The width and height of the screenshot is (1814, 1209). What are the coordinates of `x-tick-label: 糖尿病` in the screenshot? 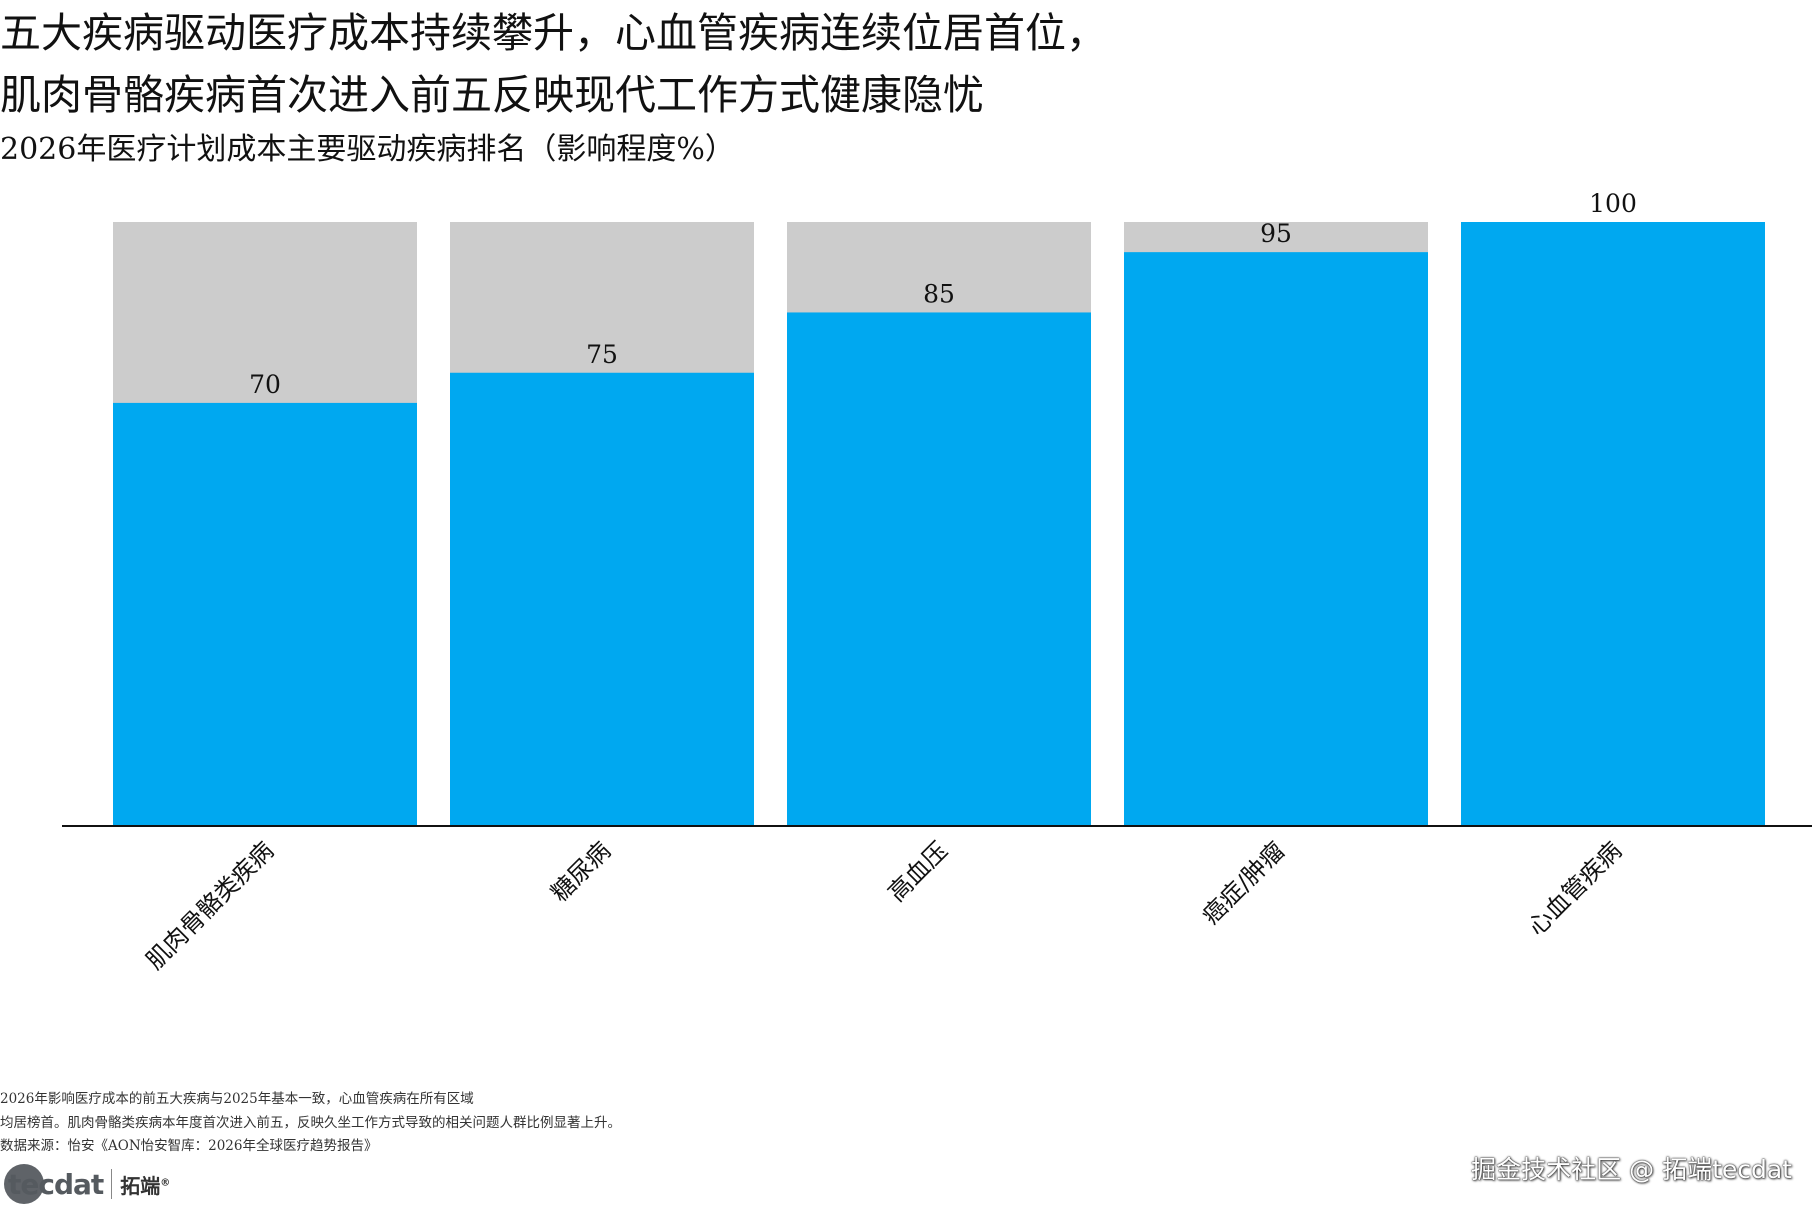 It's located at (581, 871).